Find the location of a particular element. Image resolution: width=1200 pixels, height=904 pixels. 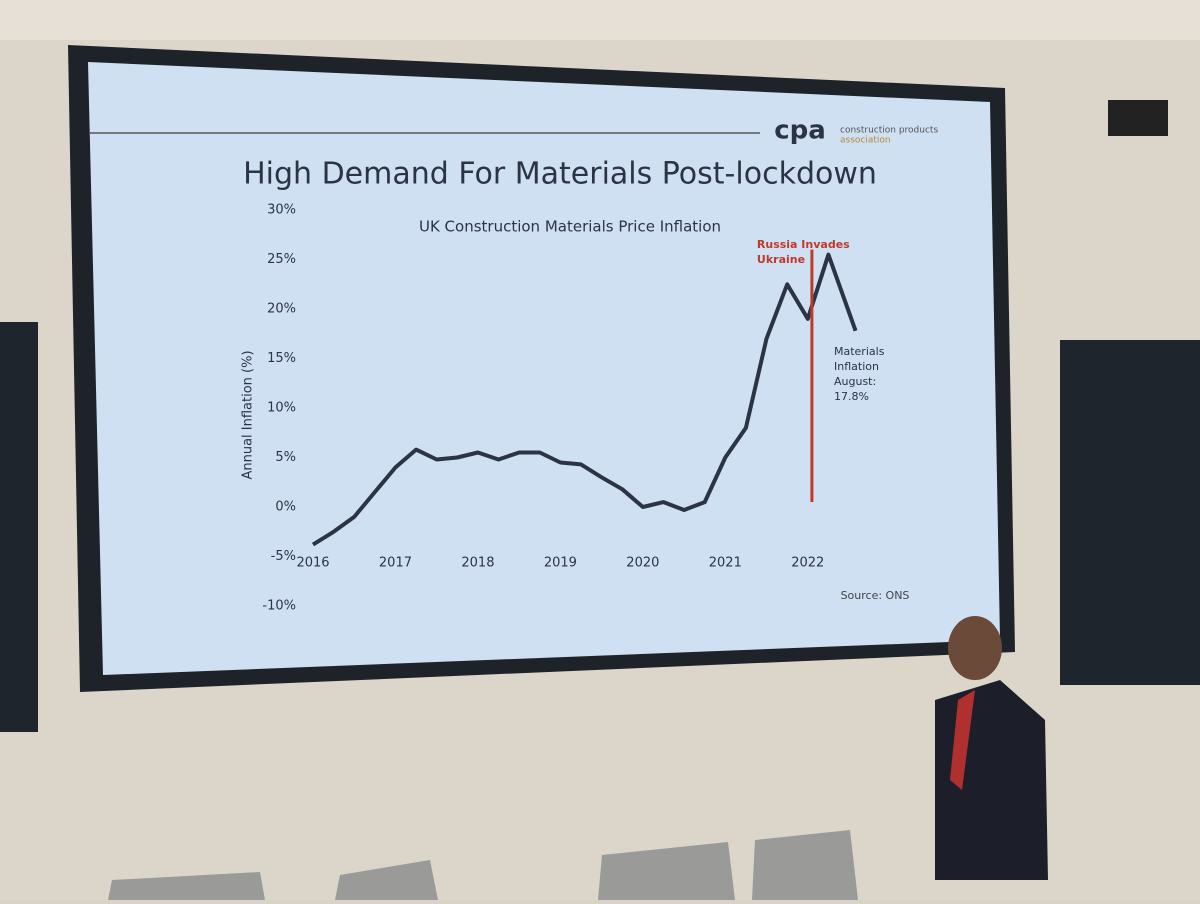

annotation: Materials is located at coordinates (859, 351).